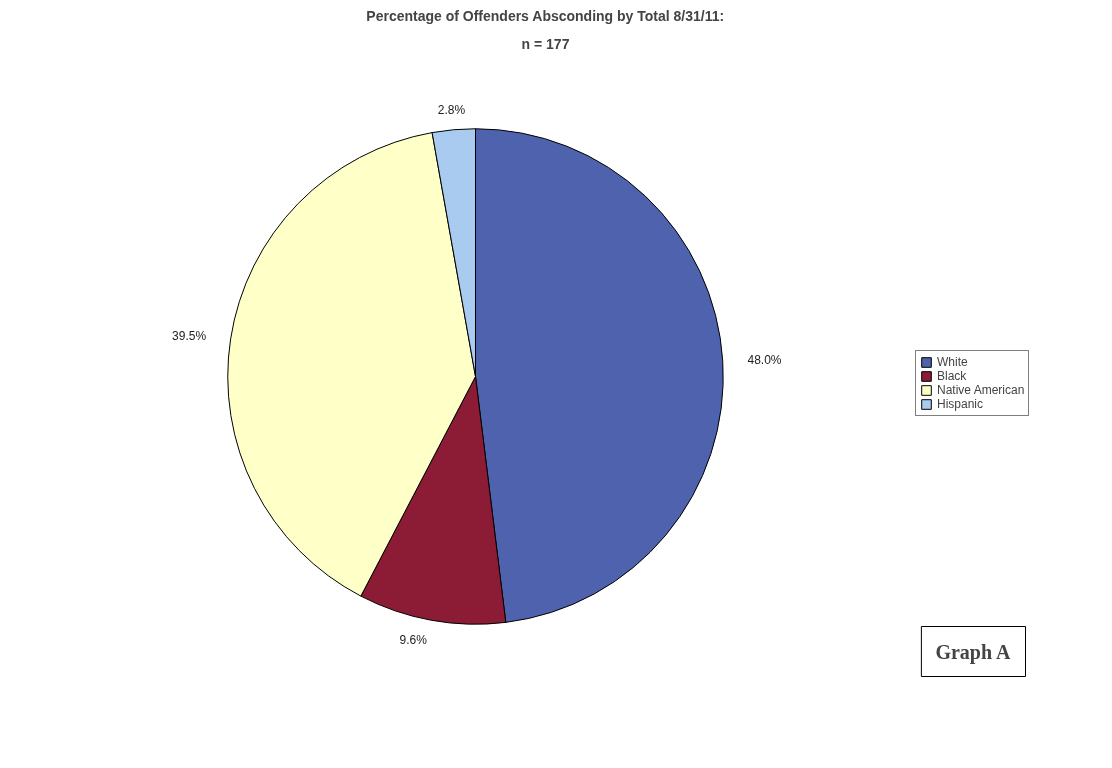 This screenshot has width=1112, height=768. What do you see at coordinates (952, 362) in the screenshot?
I see `legend-label: White` at bounding box center [952, 362].